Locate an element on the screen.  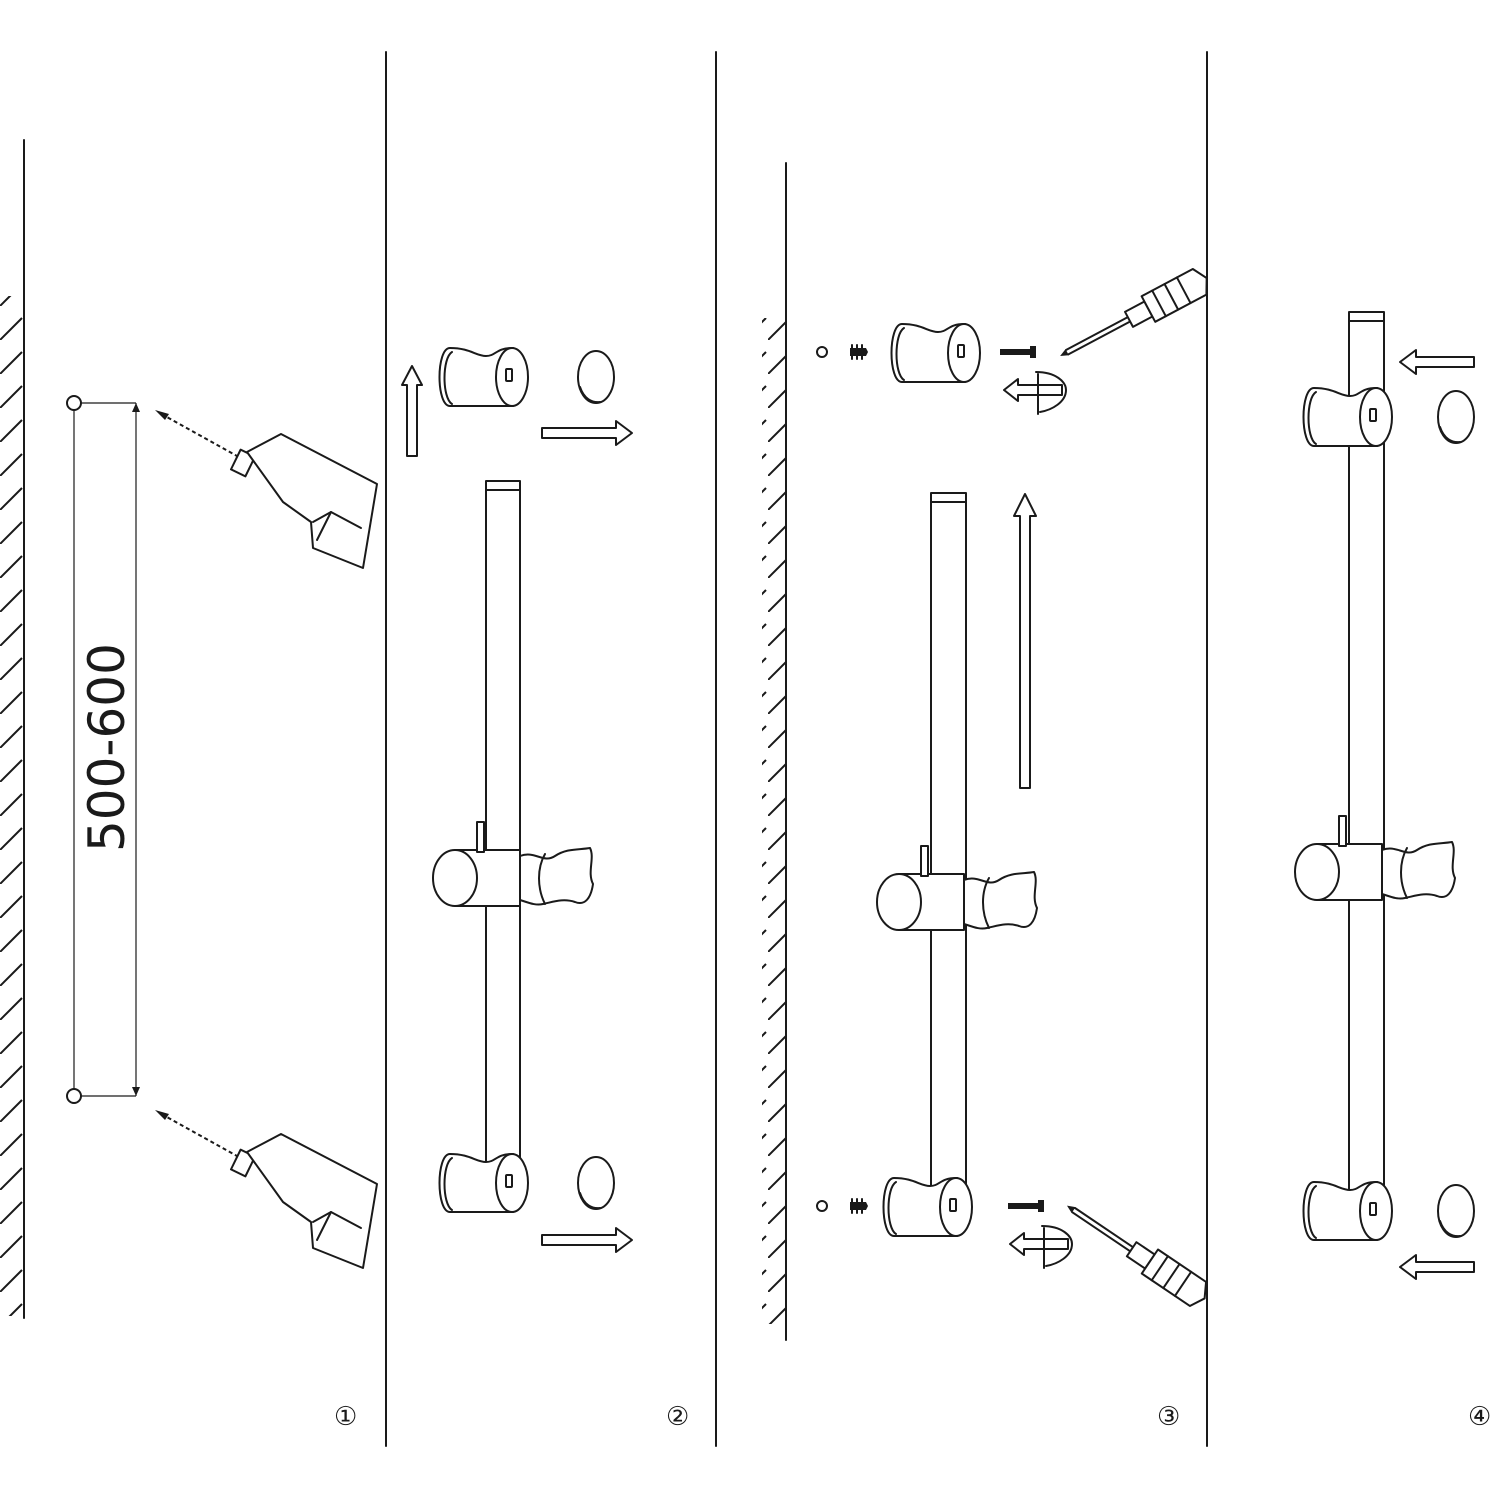
panel-4-caps is located at coordinates (1384, 795).